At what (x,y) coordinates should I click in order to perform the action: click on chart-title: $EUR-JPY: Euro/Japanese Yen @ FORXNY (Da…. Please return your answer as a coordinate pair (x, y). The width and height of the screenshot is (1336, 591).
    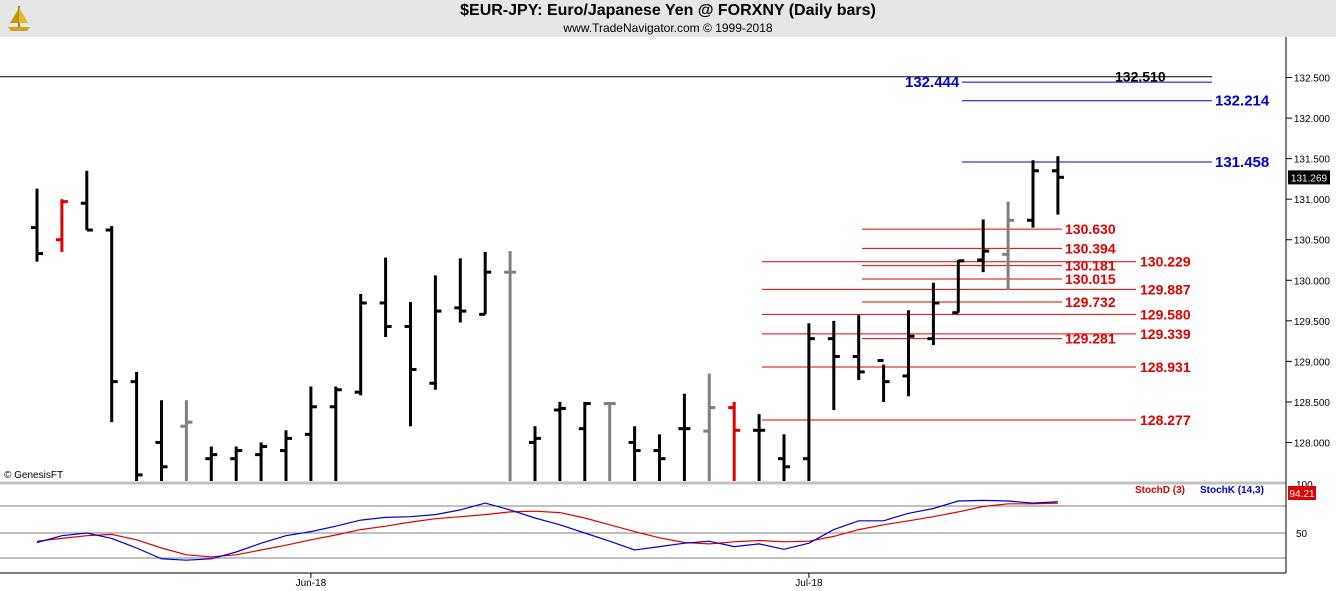
    Looking at the image, I should click on (668, 10).